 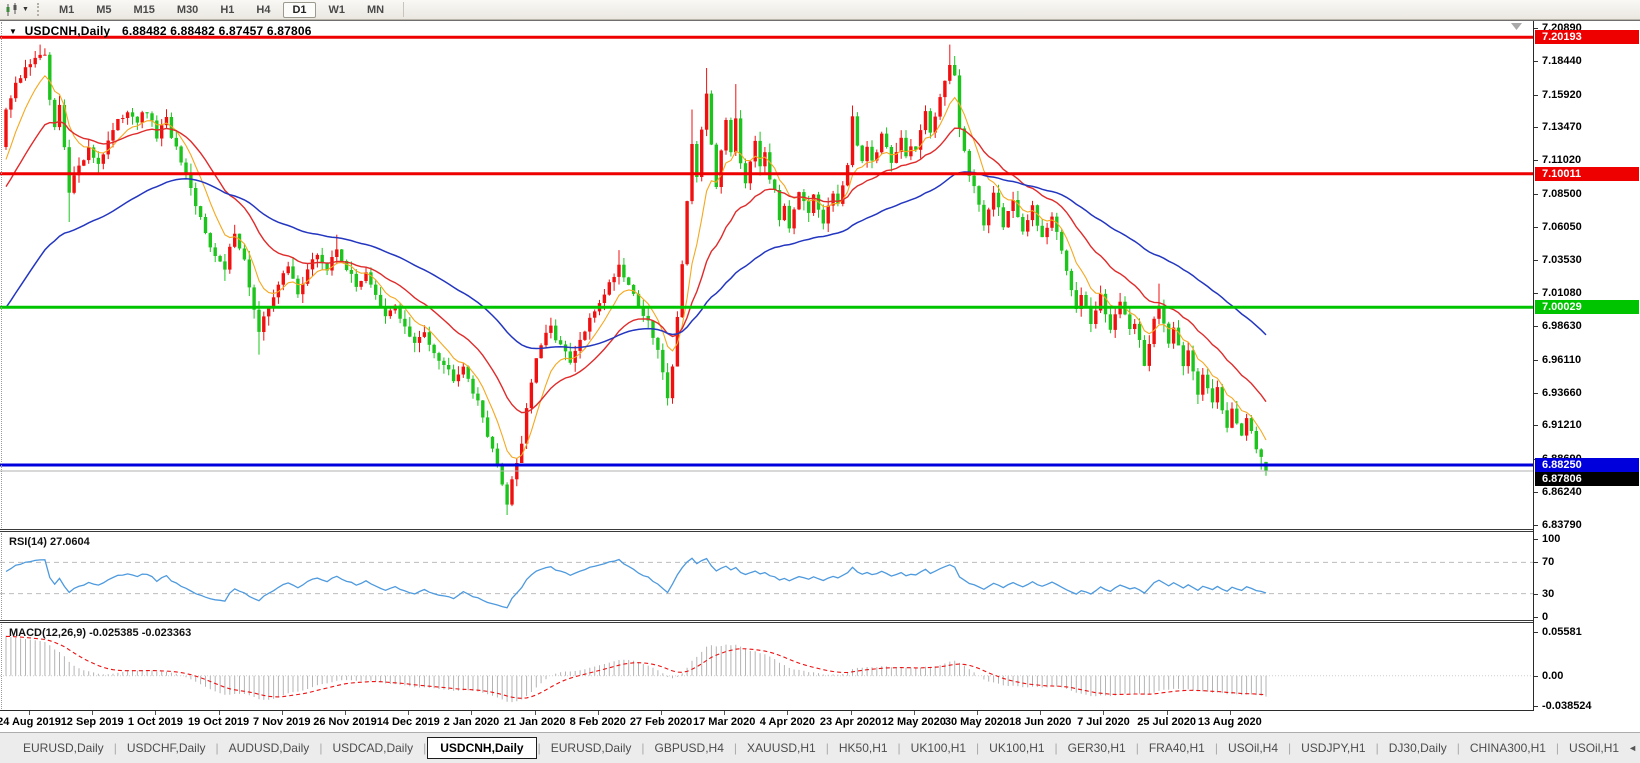 I want to click on price-axis-label: 6.83790, so click(x=1562, y=524).